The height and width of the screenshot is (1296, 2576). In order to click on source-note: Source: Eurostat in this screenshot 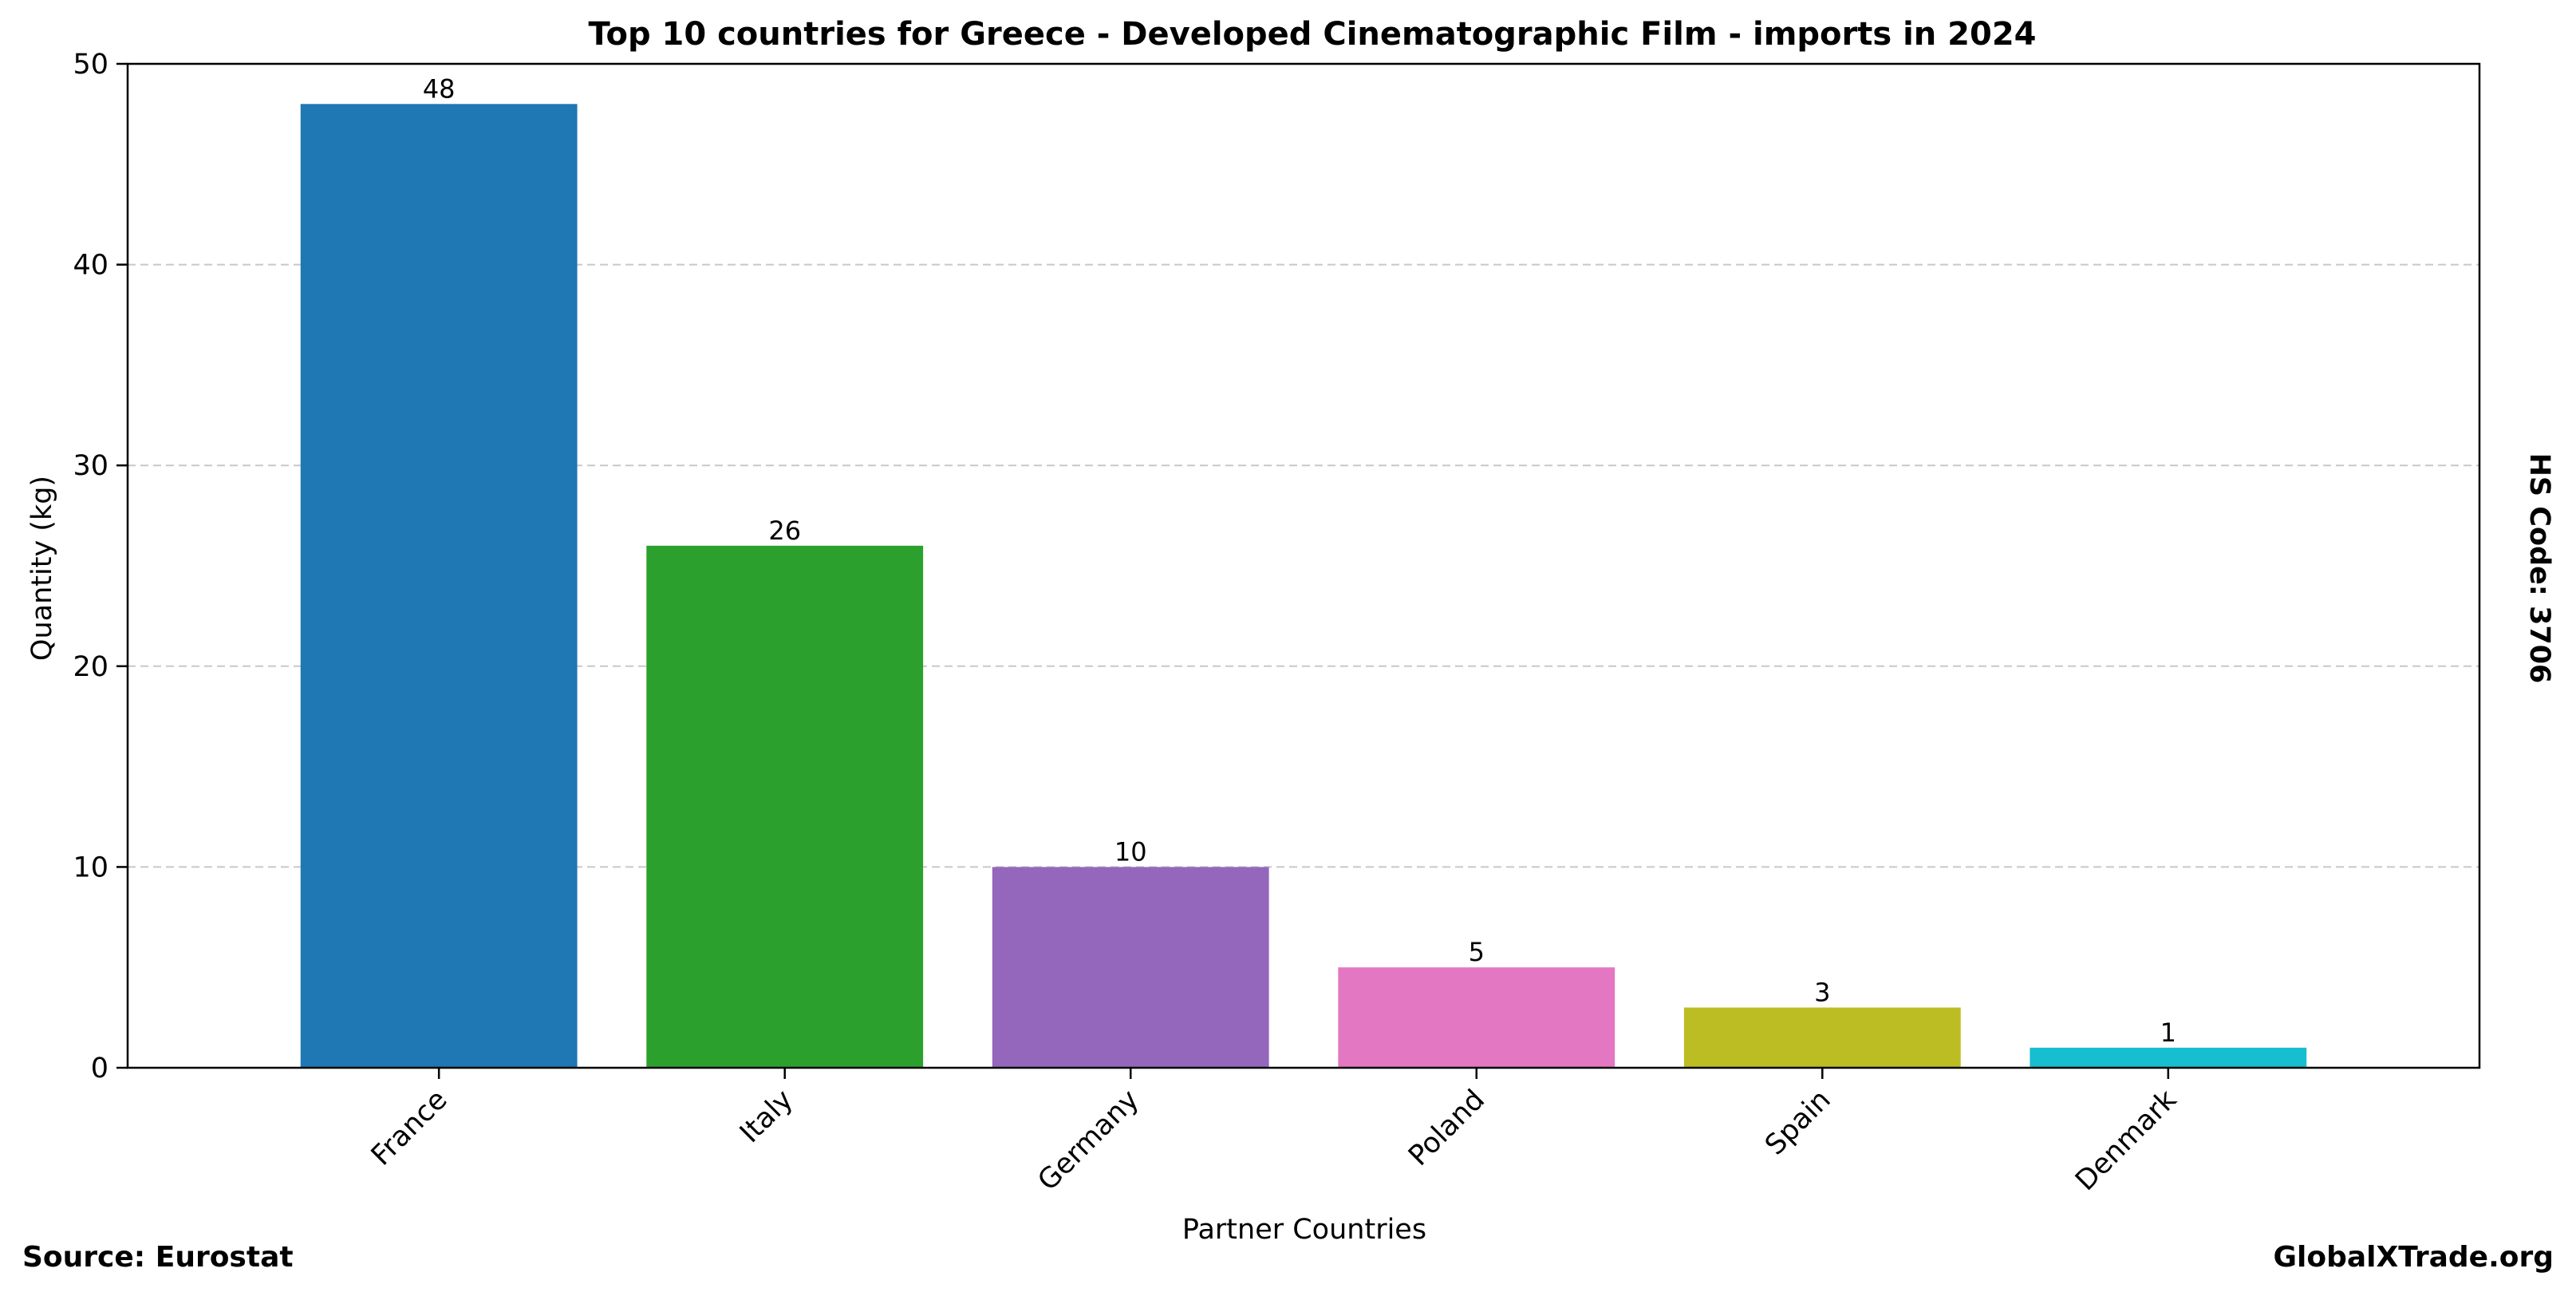, I will do `click(158, 1257)`.